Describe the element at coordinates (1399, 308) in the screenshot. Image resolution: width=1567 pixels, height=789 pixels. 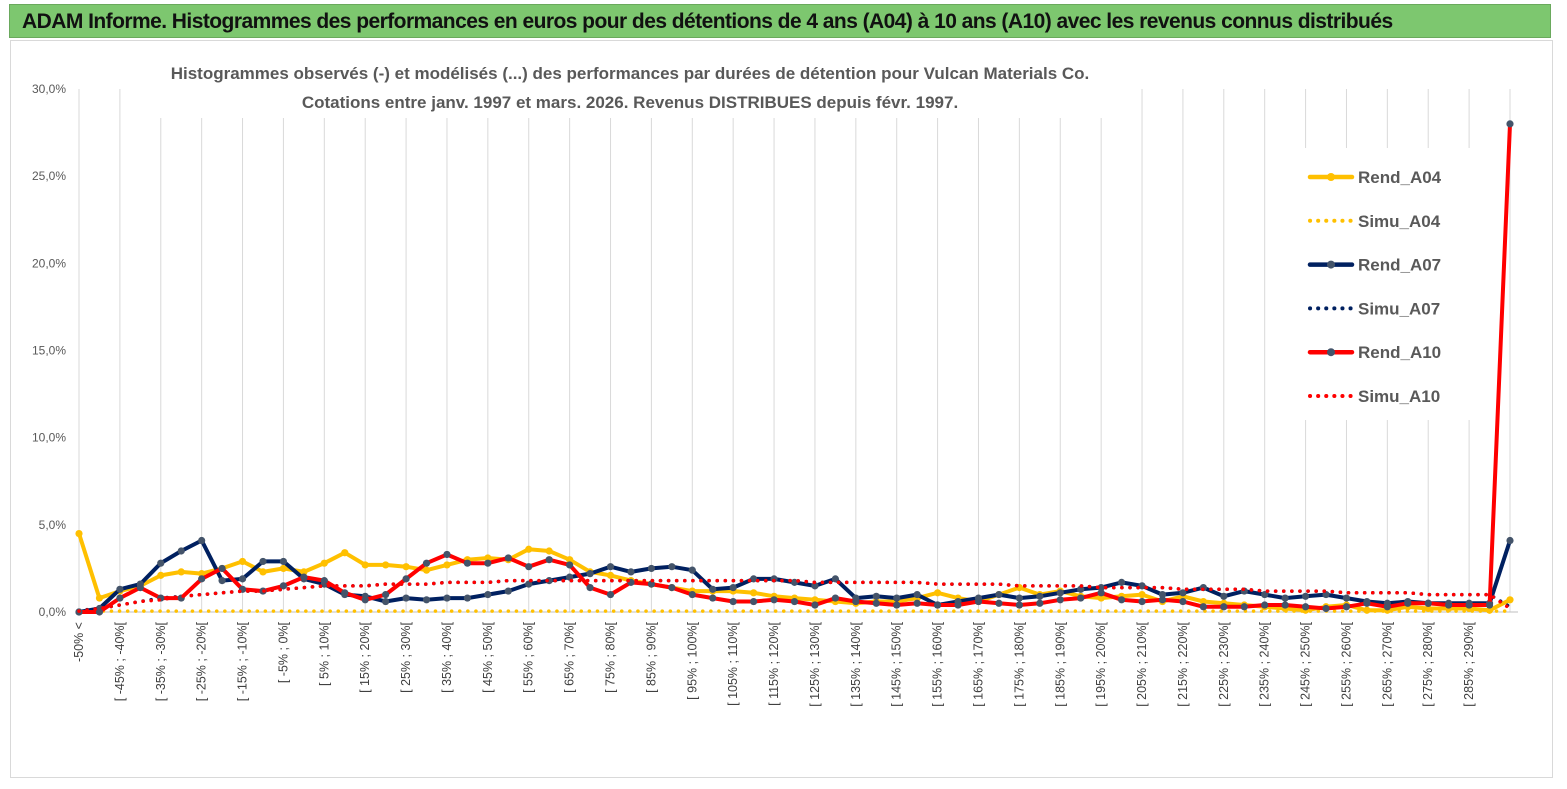
I see `legend-label: Simu_A07` at that location.